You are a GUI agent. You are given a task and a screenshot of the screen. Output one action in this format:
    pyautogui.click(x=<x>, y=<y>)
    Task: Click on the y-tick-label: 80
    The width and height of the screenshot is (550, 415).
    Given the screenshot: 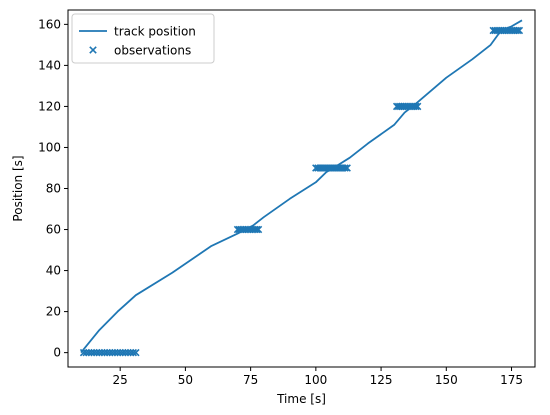 What is the action you would take?
    pyautogui.click(x=53, y=189)
    